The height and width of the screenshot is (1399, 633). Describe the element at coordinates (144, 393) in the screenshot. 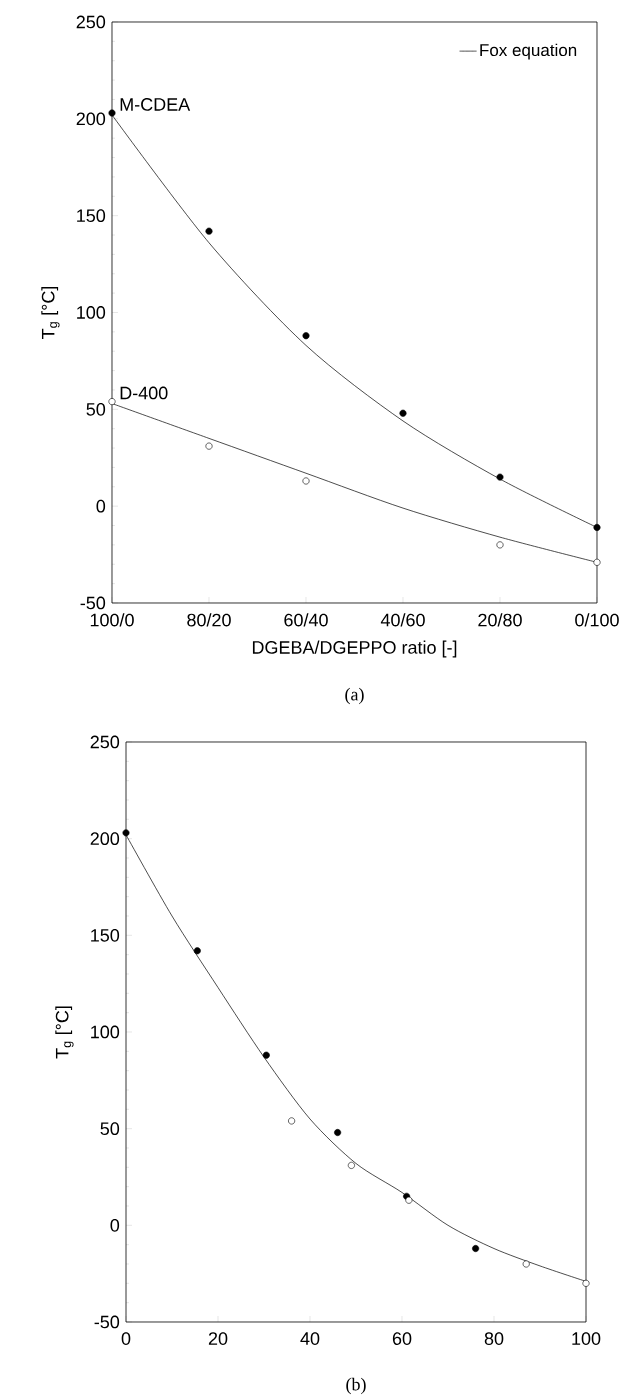

I see `series-label: D-400` at that location.